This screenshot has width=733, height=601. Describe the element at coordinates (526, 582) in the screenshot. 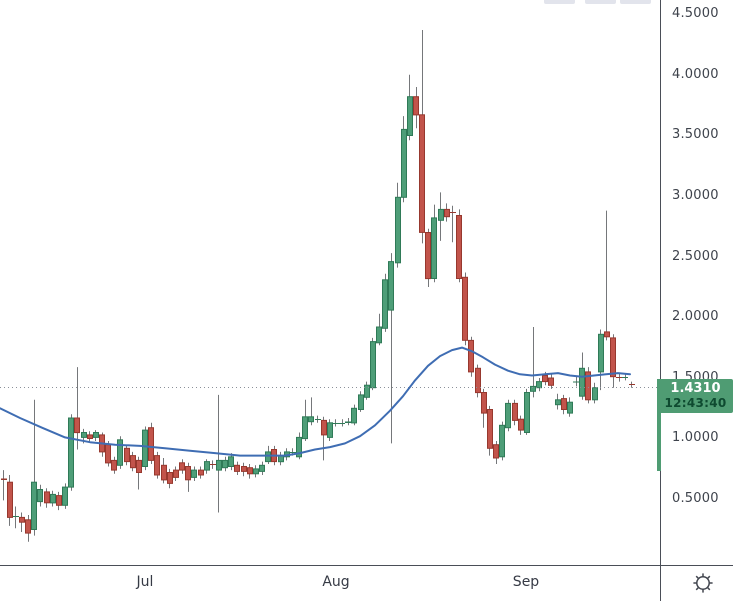

I see `time-tick-label: Sep` at that location.